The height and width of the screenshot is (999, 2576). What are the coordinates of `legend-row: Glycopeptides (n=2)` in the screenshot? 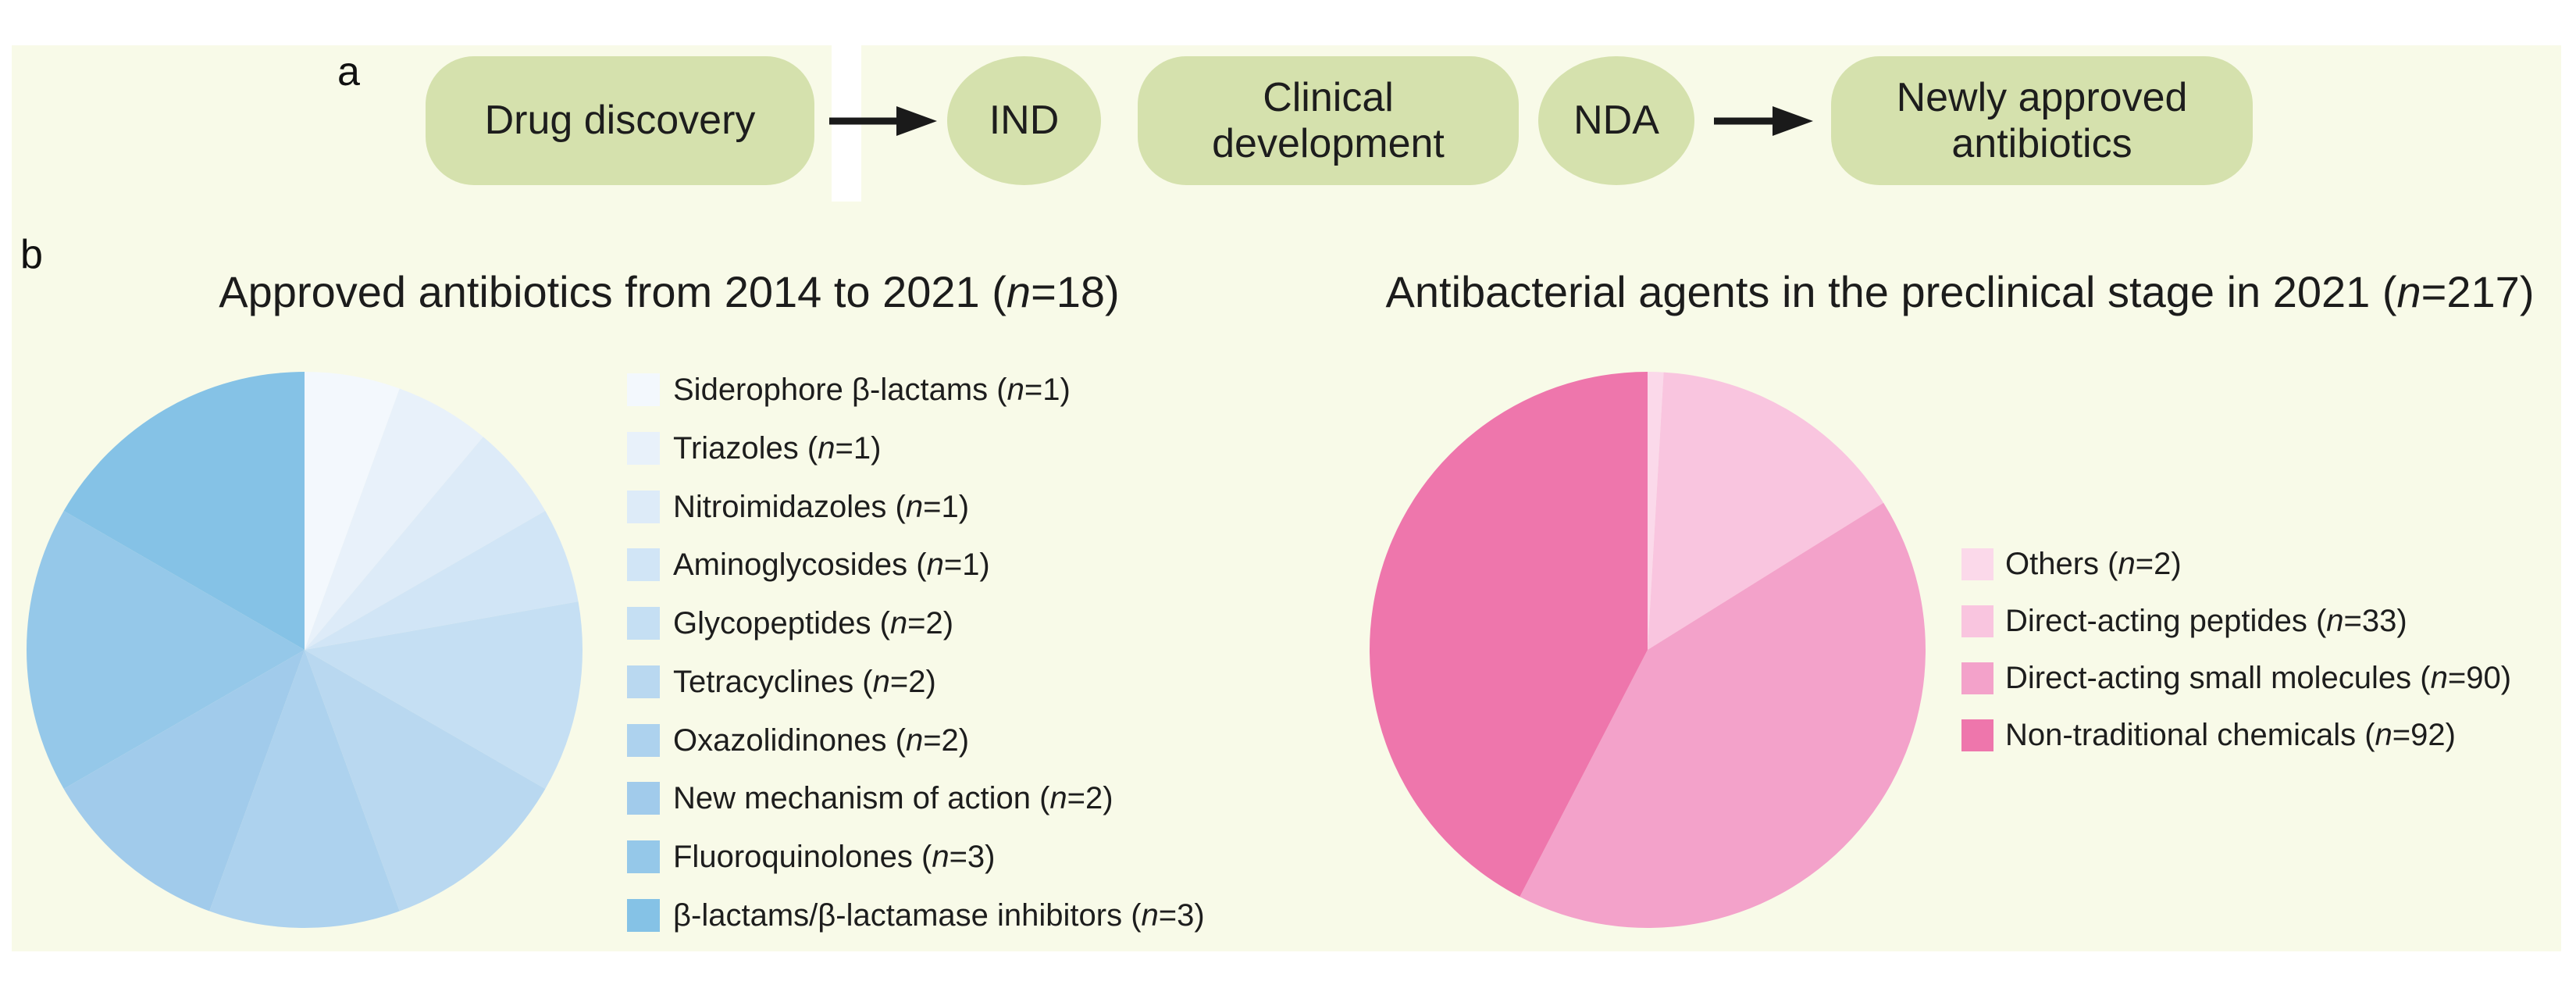 It's located at (790, 623).